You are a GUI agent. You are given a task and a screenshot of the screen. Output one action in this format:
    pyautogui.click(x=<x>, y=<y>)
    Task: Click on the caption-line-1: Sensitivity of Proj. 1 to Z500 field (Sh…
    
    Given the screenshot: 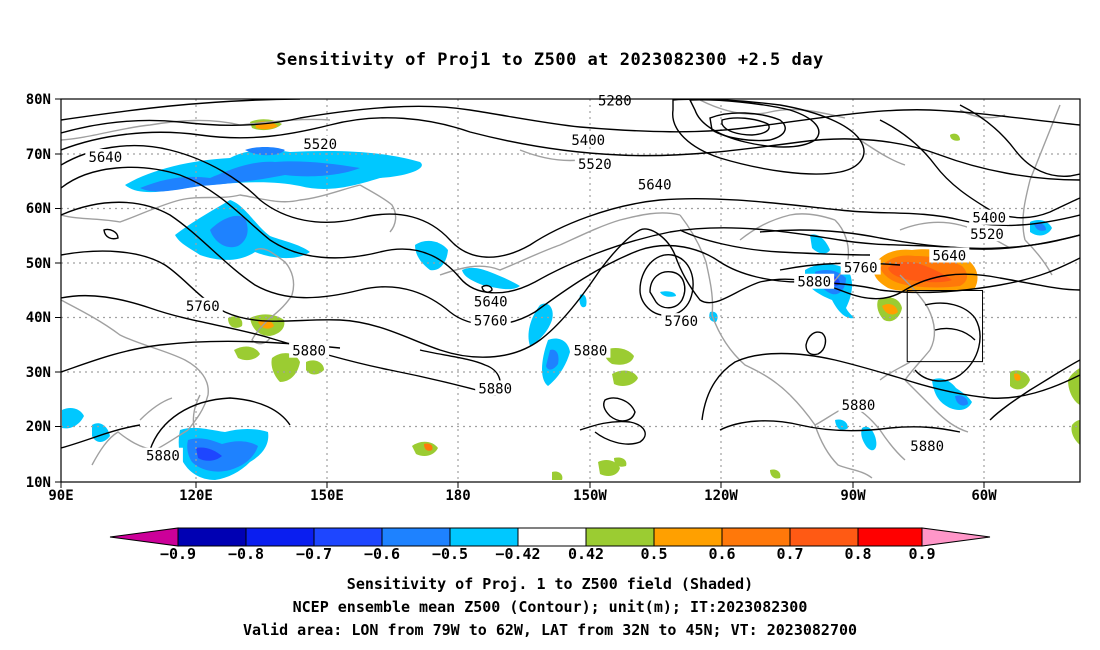 What is the action you would take?
    pyautogui.click(x=550, y=584)
    